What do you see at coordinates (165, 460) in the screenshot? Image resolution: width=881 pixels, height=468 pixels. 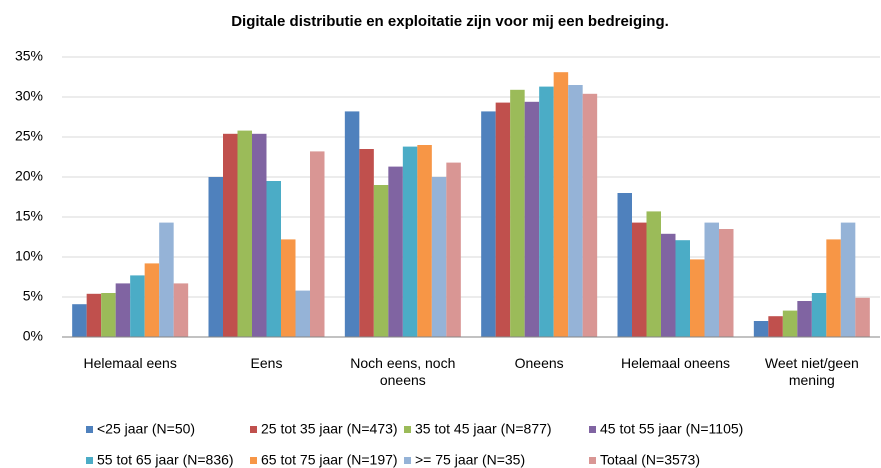 I see `legend-label: 55 tot 65 jaar (N=836)` at bounding box center [165, 460].